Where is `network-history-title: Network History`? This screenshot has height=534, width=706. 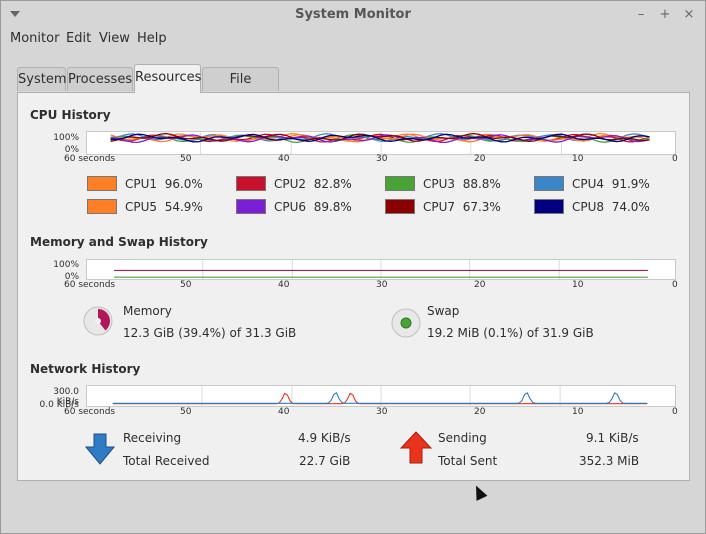
network-history-title: Network History is located at coordinates (85, 369).